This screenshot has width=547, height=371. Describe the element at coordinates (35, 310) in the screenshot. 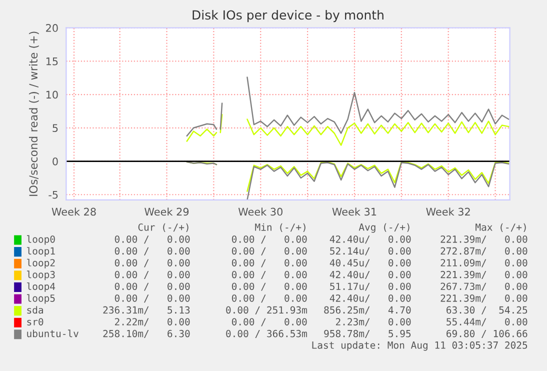

I see `legend-label: sda` at that location.